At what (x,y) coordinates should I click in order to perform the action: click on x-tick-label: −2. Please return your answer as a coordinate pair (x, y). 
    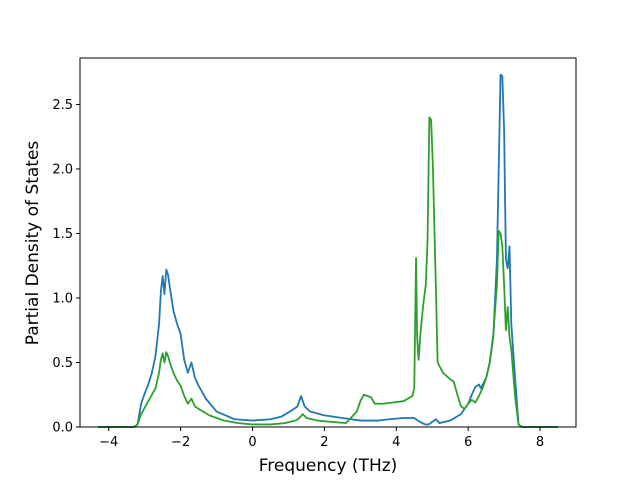
    Looking at the image, I should click on (180, 442).